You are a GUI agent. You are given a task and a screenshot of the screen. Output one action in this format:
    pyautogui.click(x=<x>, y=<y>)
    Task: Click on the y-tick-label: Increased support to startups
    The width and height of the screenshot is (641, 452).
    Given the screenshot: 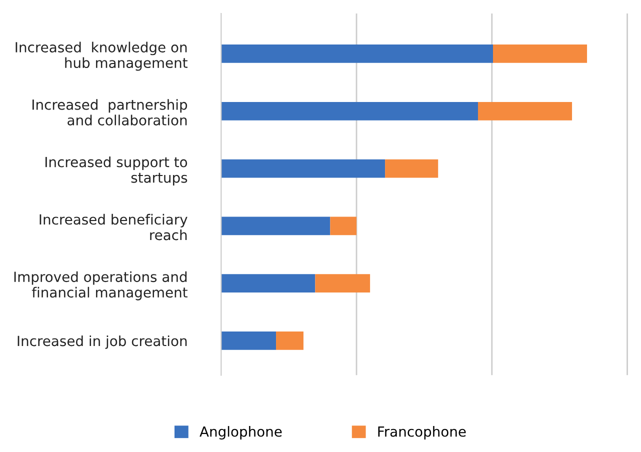 What is the action you would take?
    pyautogui.click(x=116, y=171)
    